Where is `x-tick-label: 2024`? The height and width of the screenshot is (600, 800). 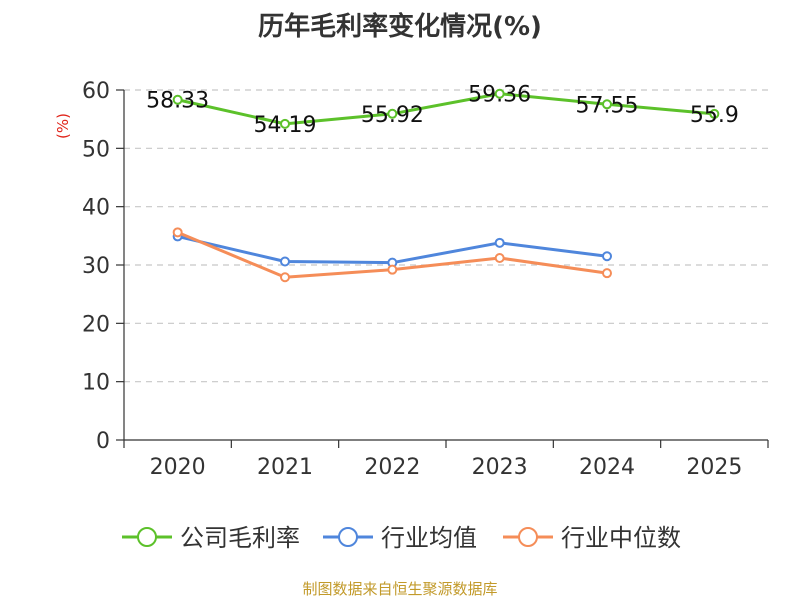 x-tick-label: 2024 is located at coordinates (607, 467).